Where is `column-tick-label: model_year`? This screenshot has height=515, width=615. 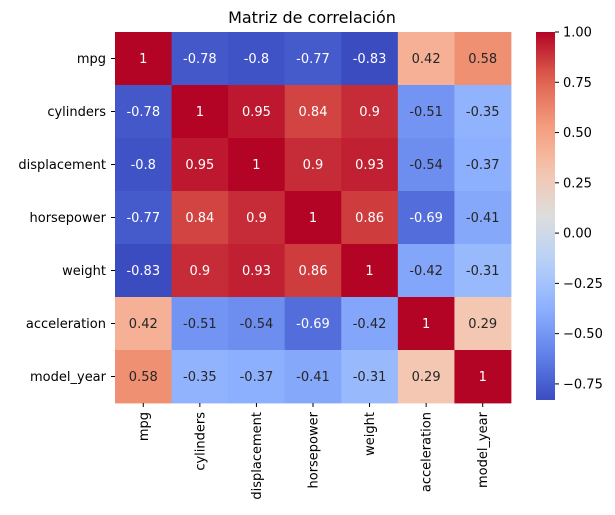 column-tick-label: model_year is located at coordinates (483, 449).